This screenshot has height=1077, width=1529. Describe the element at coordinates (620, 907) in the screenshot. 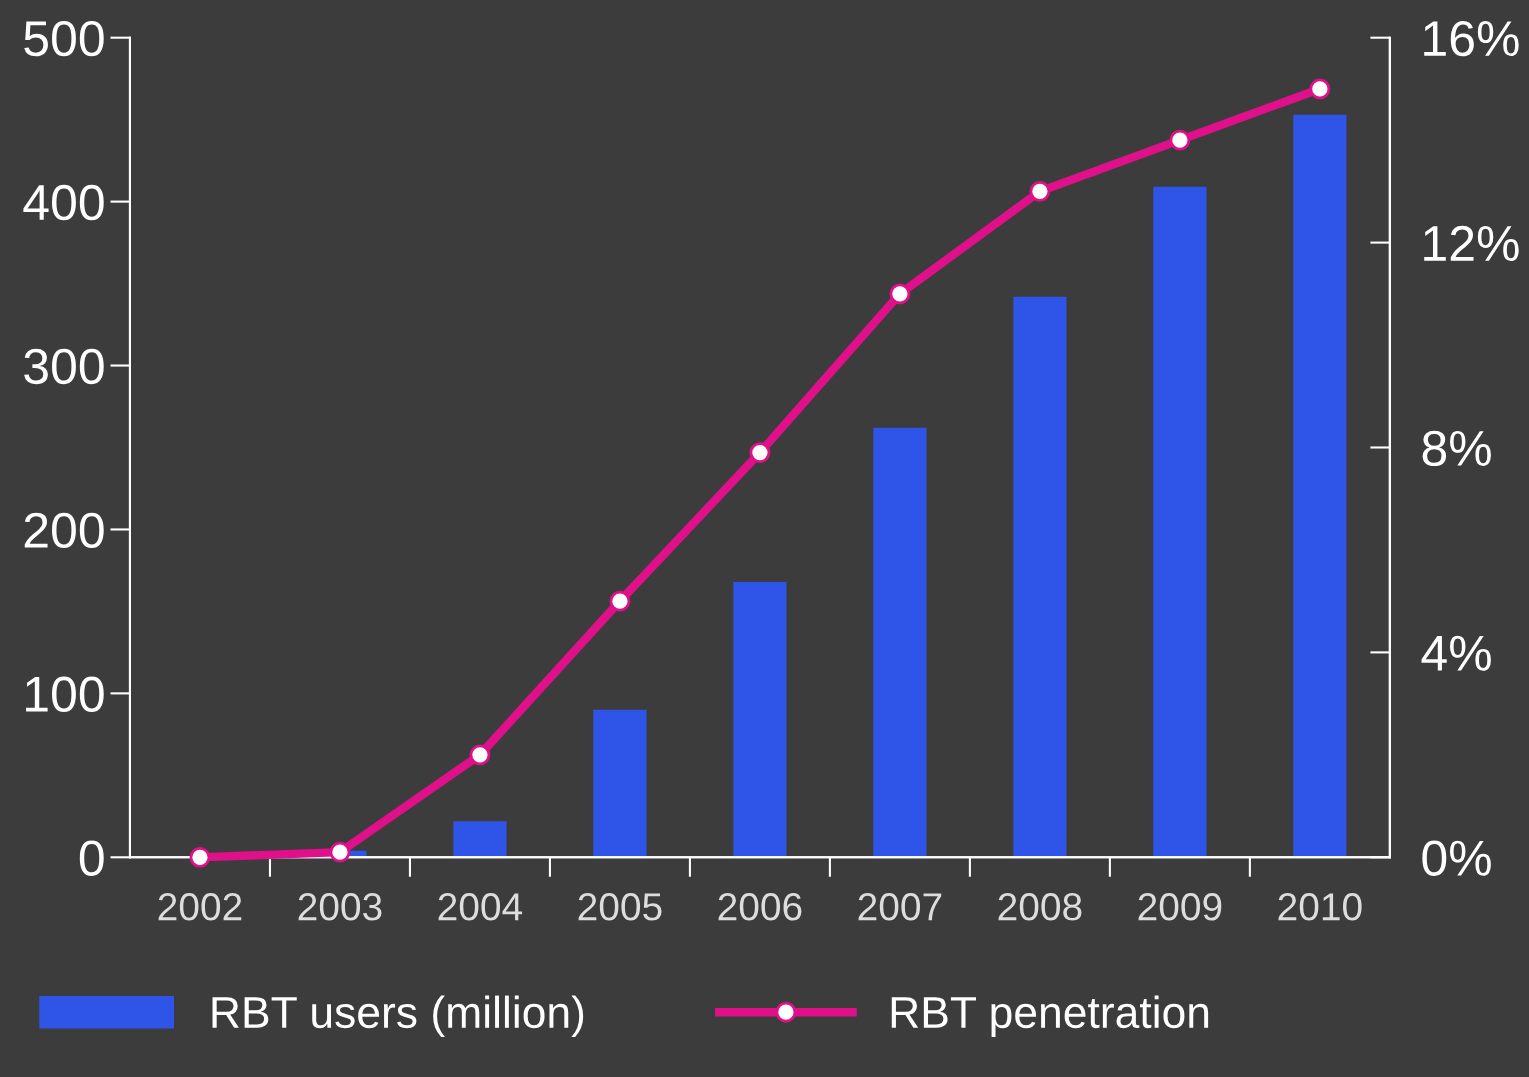

I see `x-tick-label: 2005` at that location.